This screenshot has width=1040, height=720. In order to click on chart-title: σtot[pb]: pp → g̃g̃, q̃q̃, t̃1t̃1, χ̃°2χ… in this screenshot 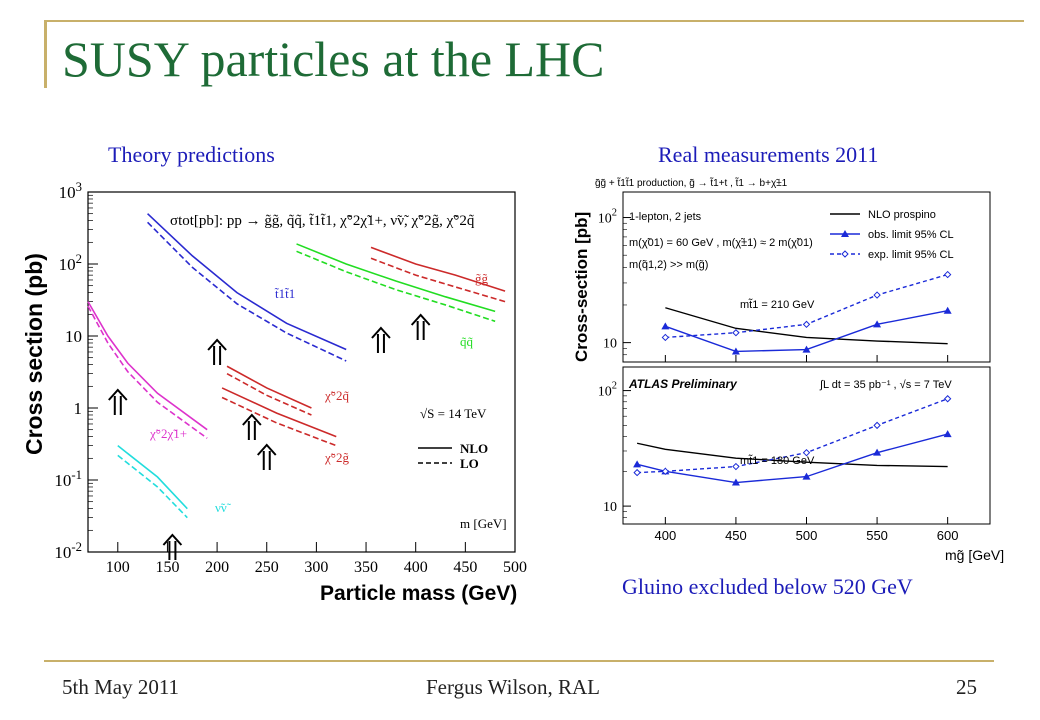, I will do `click(322, 221)`.